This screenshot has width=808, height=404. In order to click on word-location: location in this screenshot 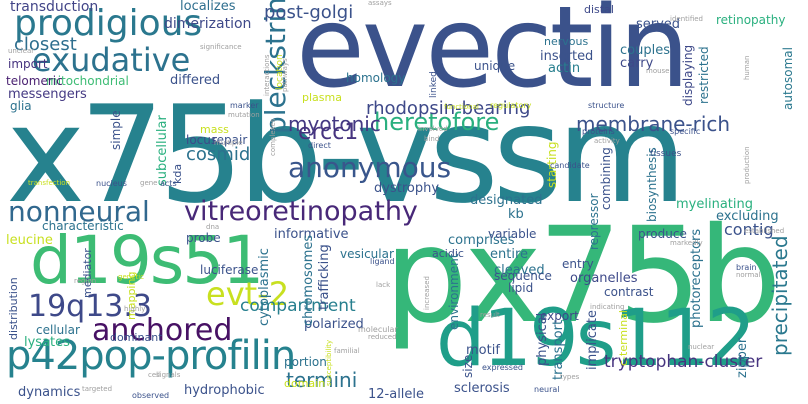, I will do `click(280, 72)`.